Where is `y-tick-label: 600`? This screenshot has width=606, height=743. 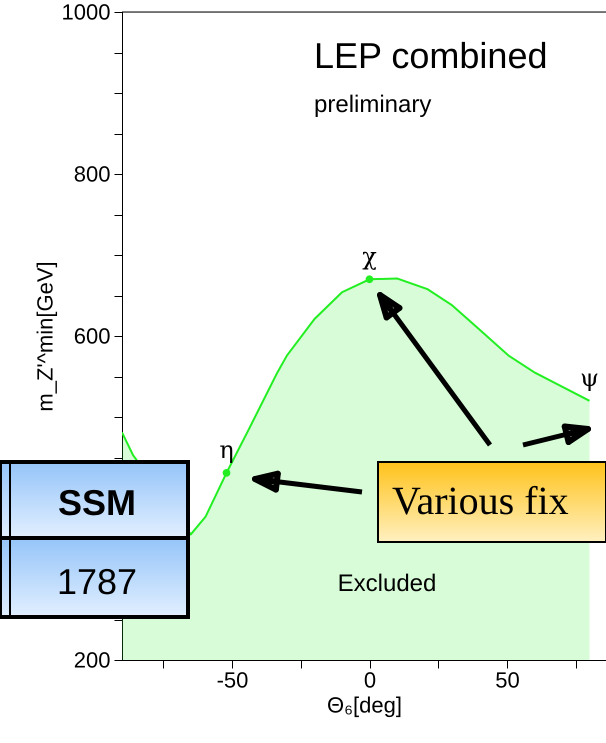 y-tick-label: 600 is located at coordinates (92, 336).